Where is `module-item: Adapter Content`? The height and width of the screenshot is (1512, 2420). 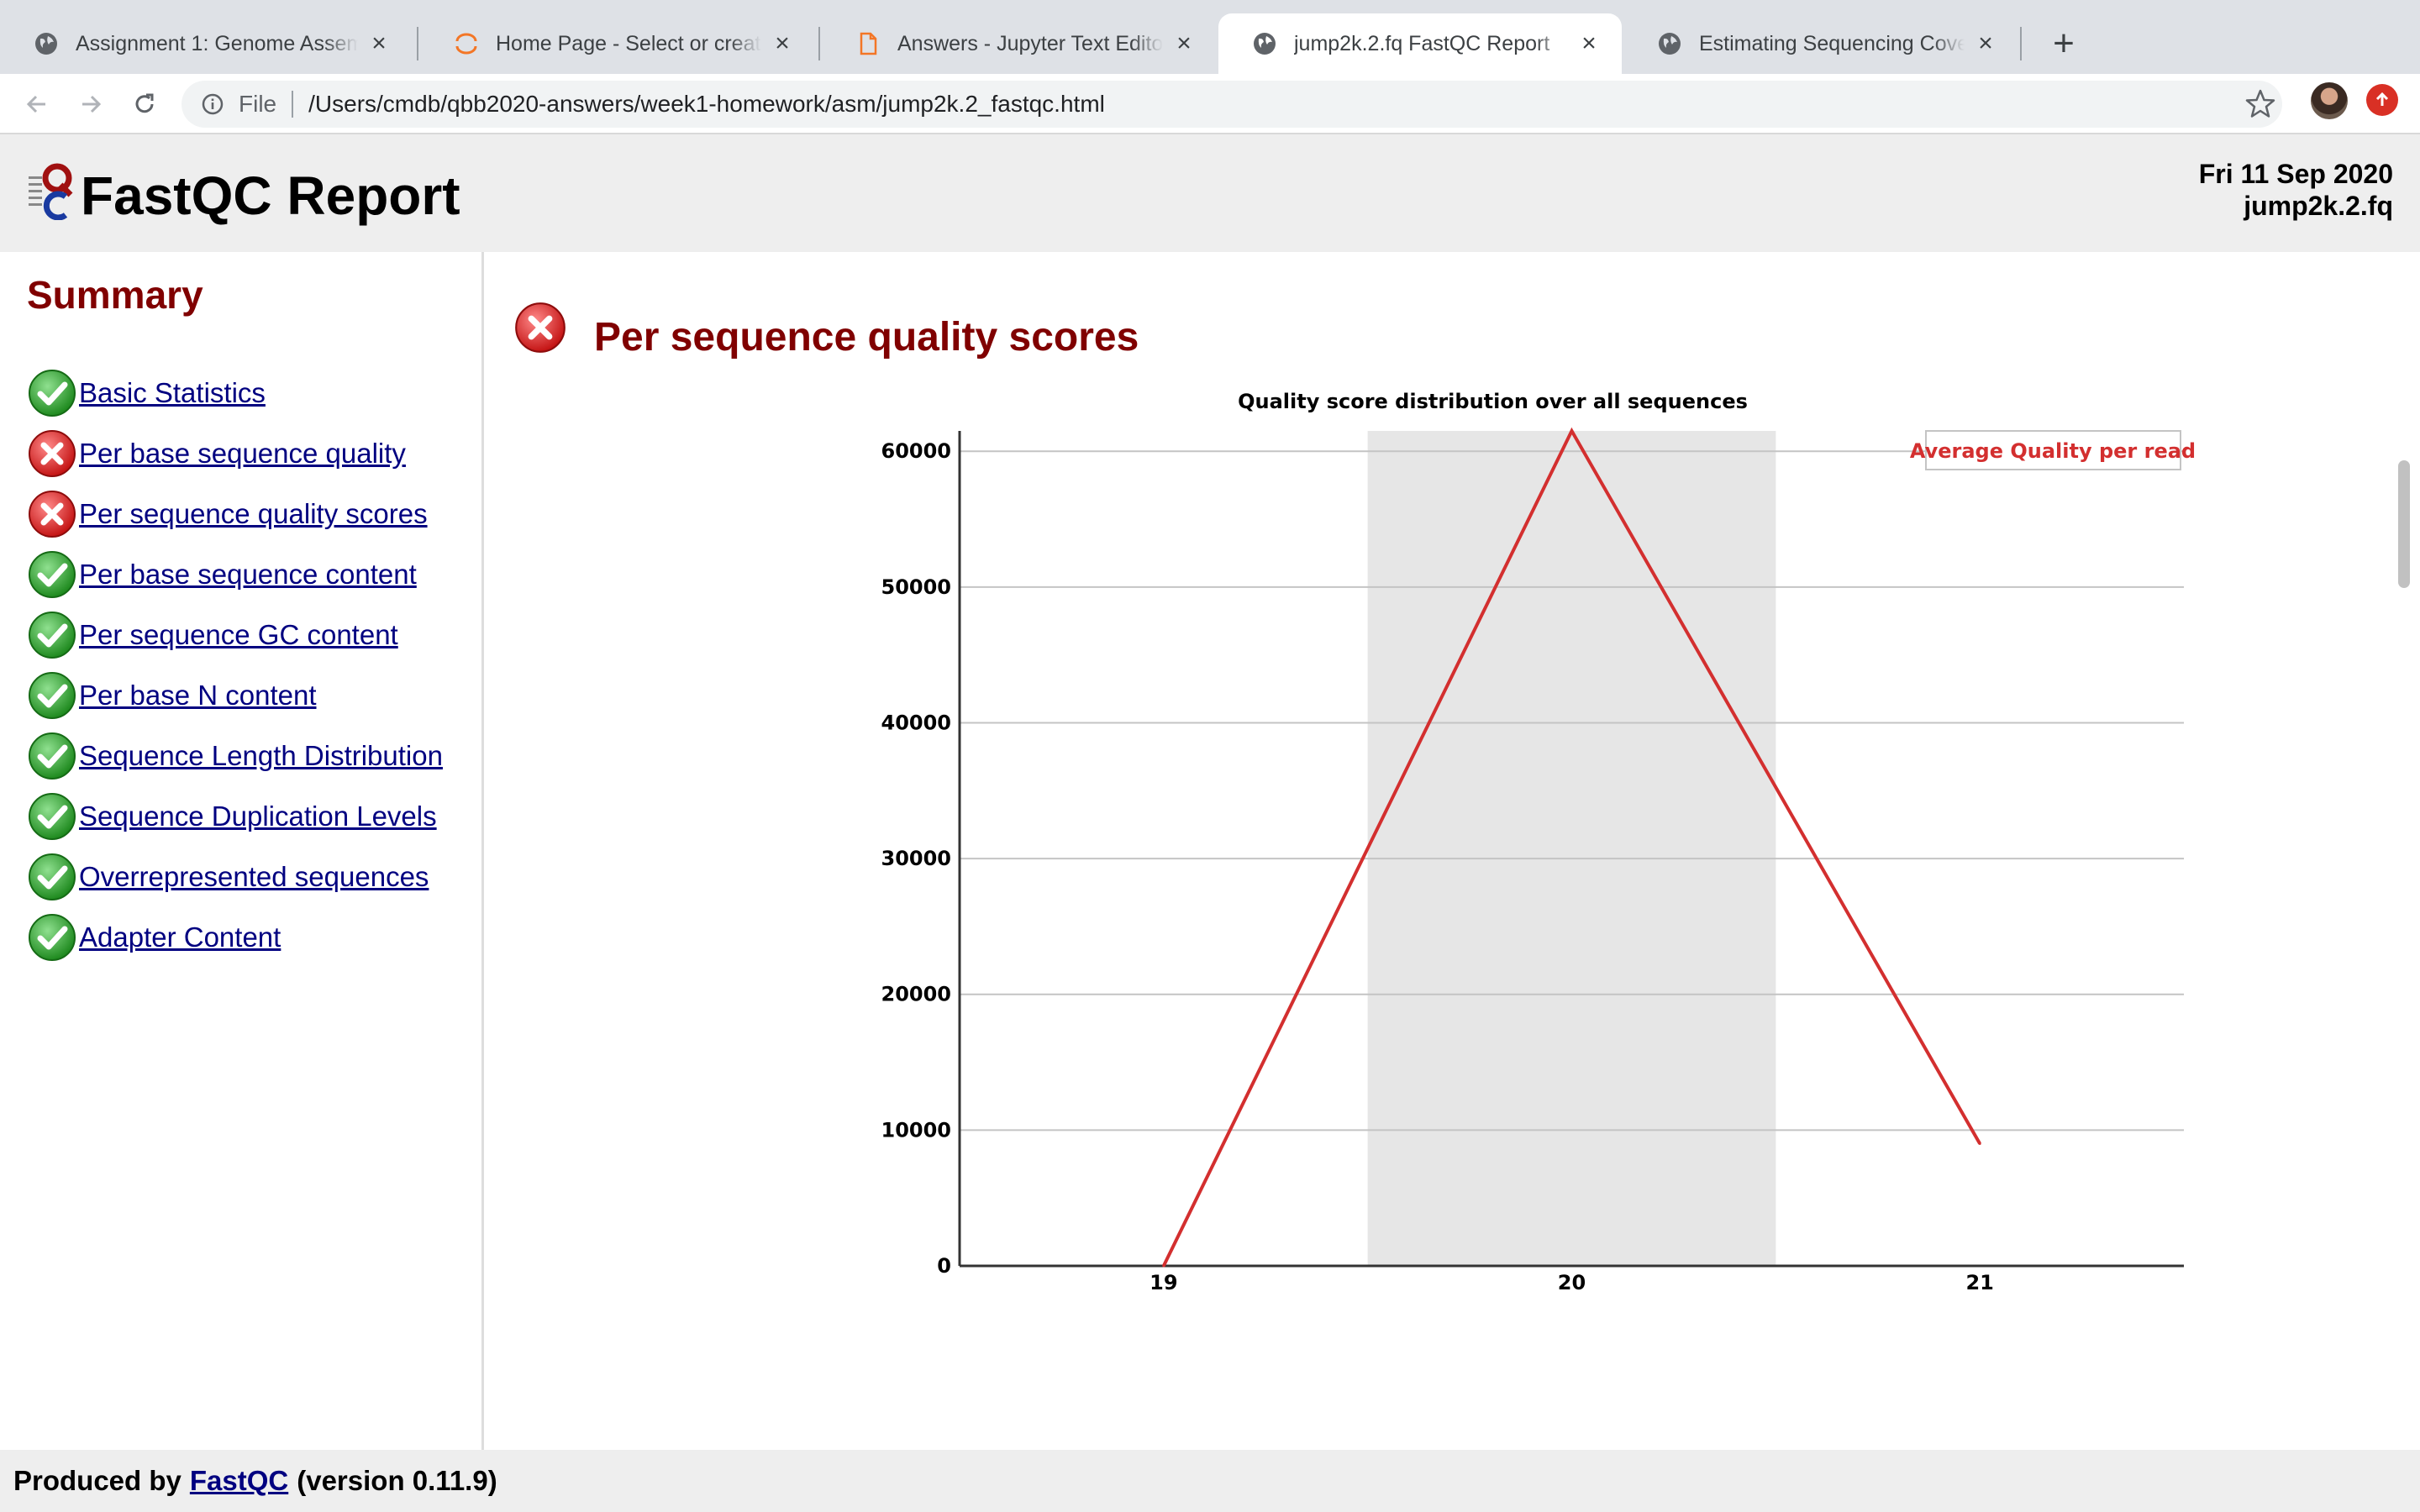 module-item: Adapter Content is located at coordinates (235, 937).